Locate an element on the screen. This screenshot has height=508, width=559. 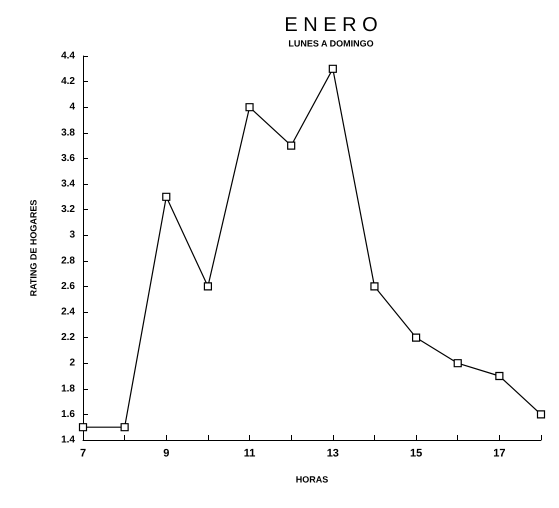
y-tick-label: 2.2 is located at coordinates (68, 338).